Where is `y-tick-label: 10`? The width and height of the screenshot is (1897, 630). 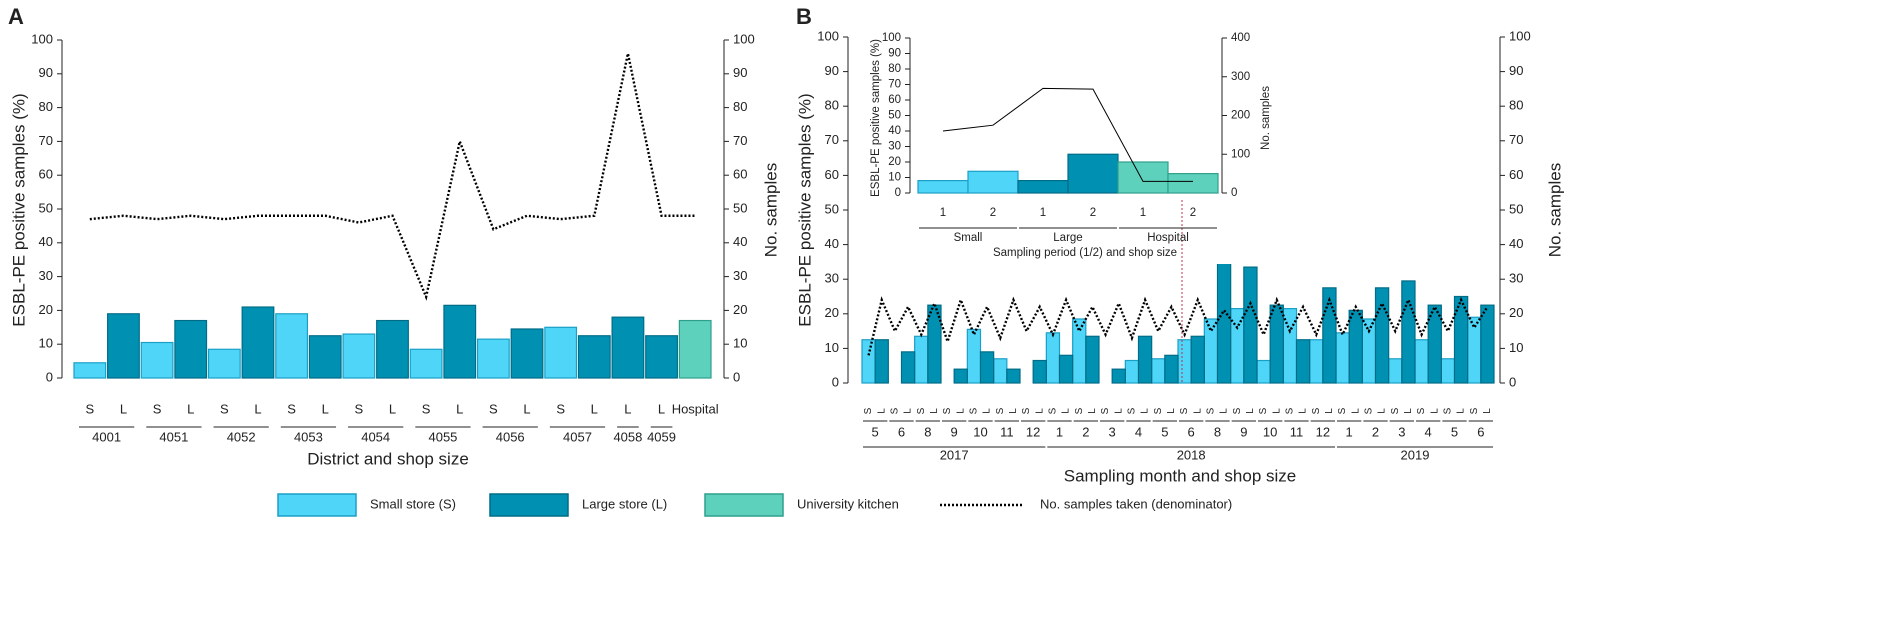
y-tick-label: 10 is located at coordinates (894, 178).